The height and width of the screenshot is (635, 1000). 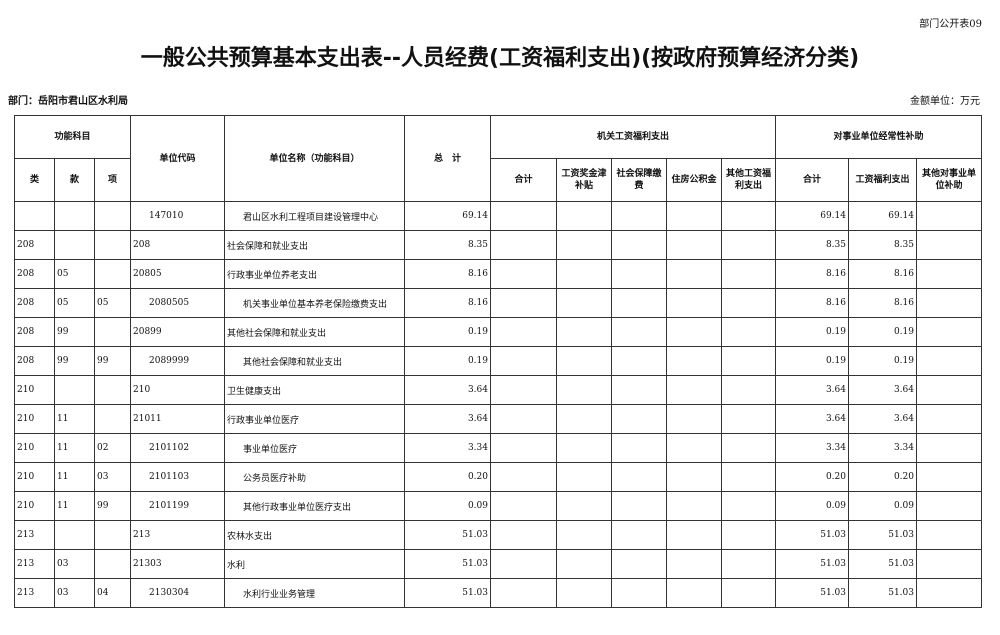 I want to click on cell-sub-total: 69.14, so click(x=812, y=216).